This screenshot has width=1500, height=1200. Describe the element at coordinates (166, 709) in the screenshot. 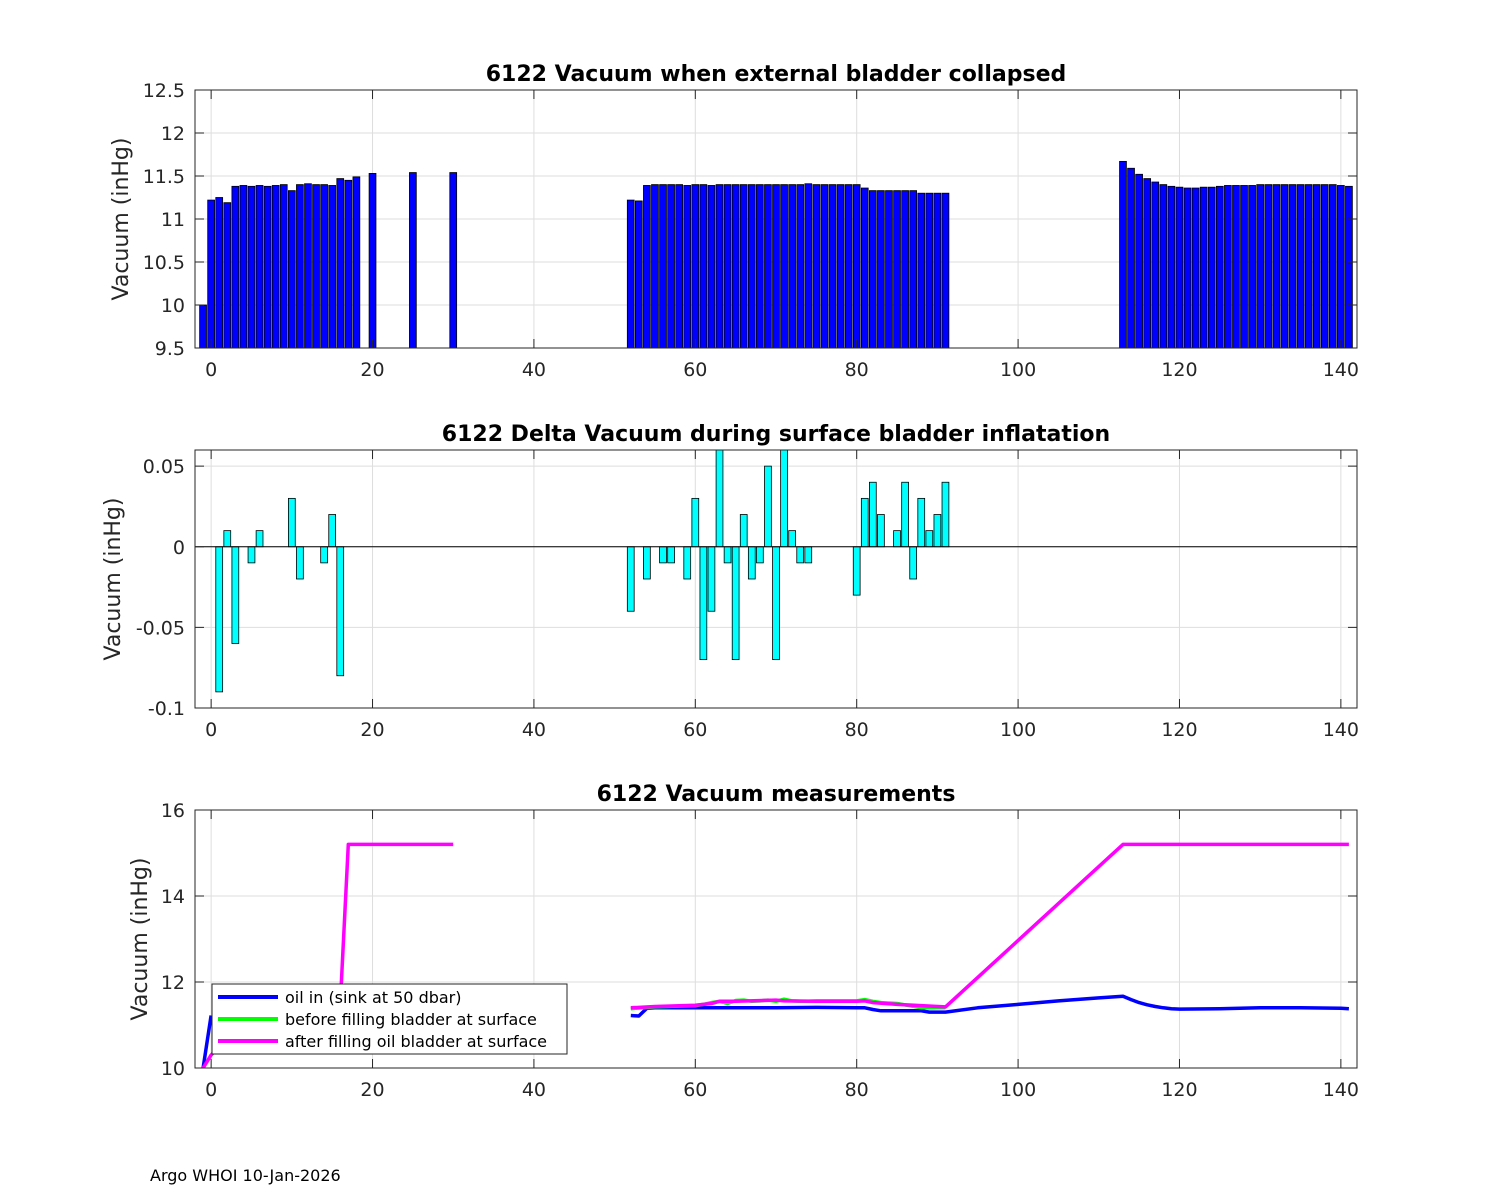

I see `y-tick-label: -0.1` at that location.